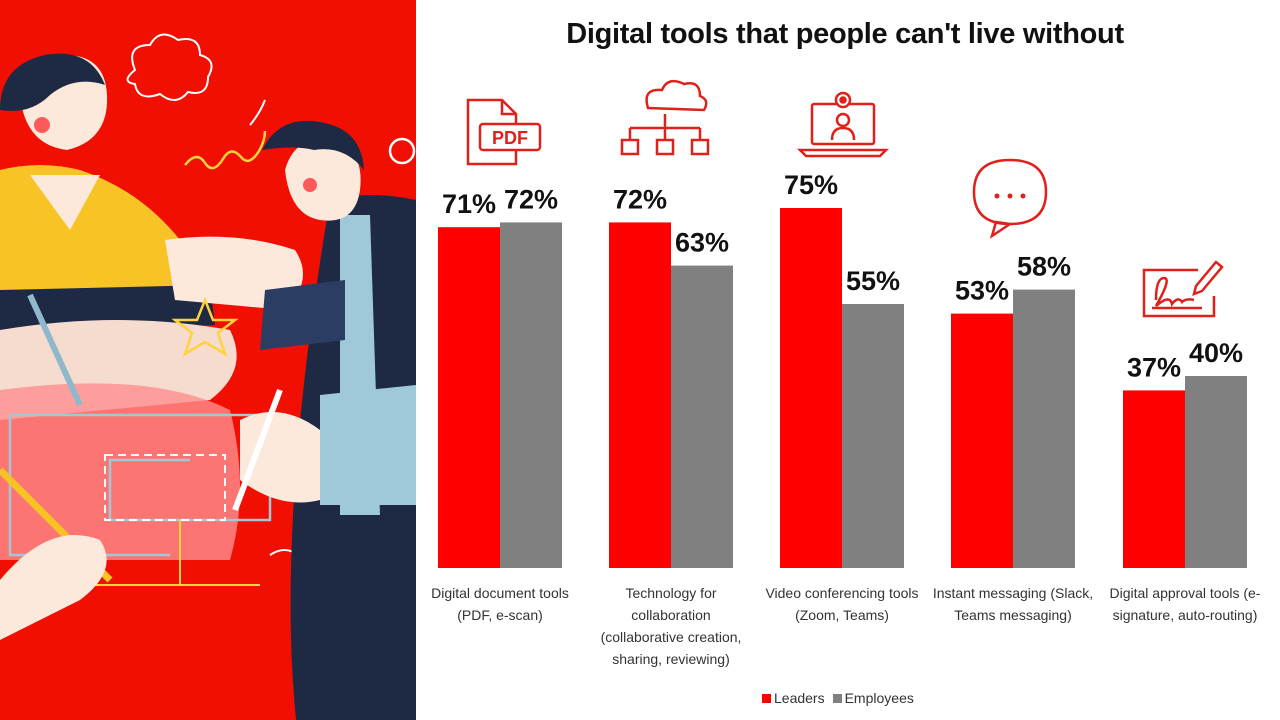 This screenshot has height=720, width=1280. I want to click on cloud-network-icon, so click(665, 117).